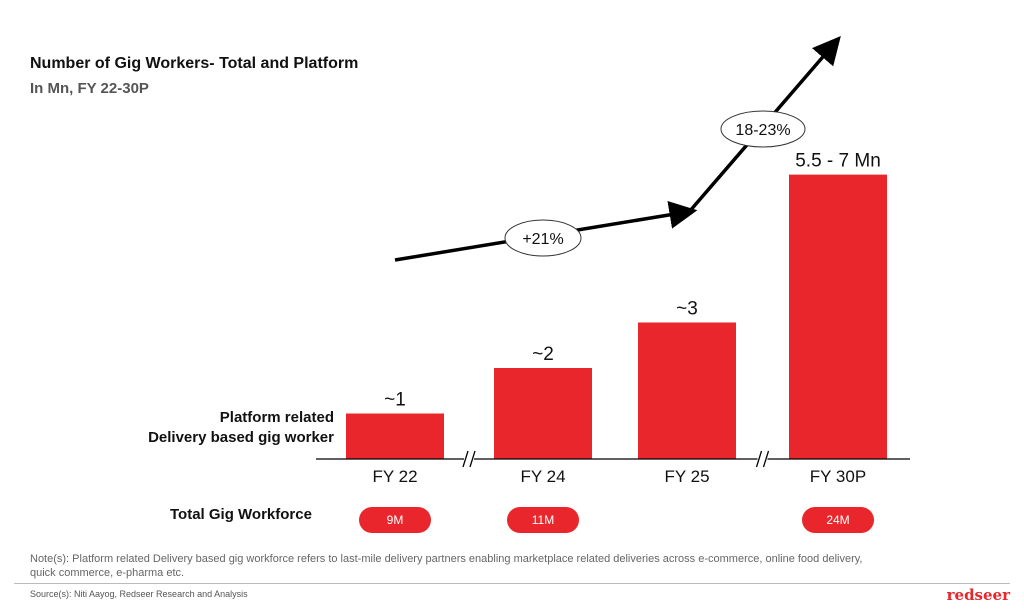  Describe the element at coordinates (838, 316) in the screenshot. I see `bar-fy-30p` at that location.